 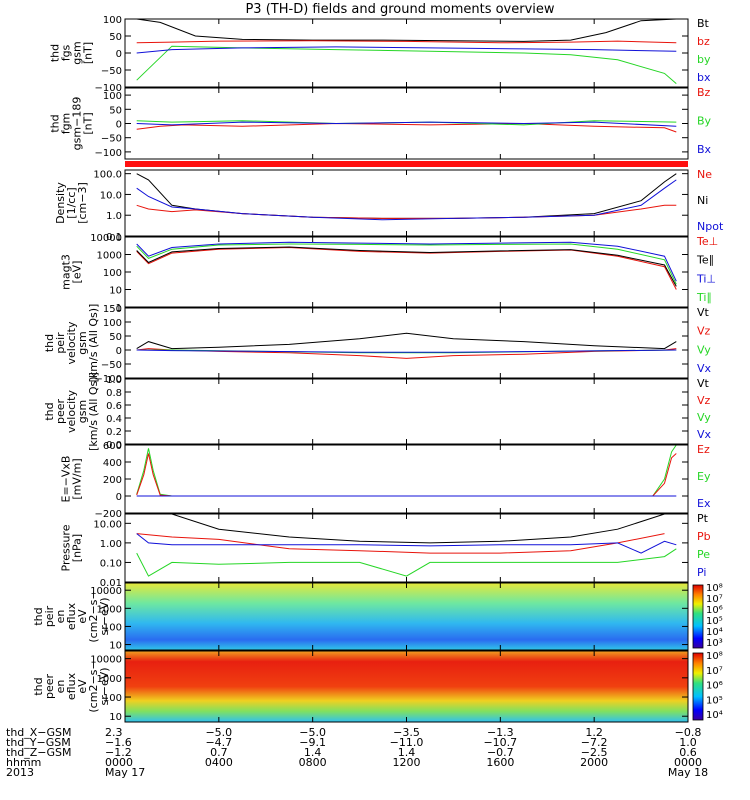 What do you see at coordinates (704, 149) in the screenshot?
I see `legend-Bx: Bx` at bounding box center [704, 149].